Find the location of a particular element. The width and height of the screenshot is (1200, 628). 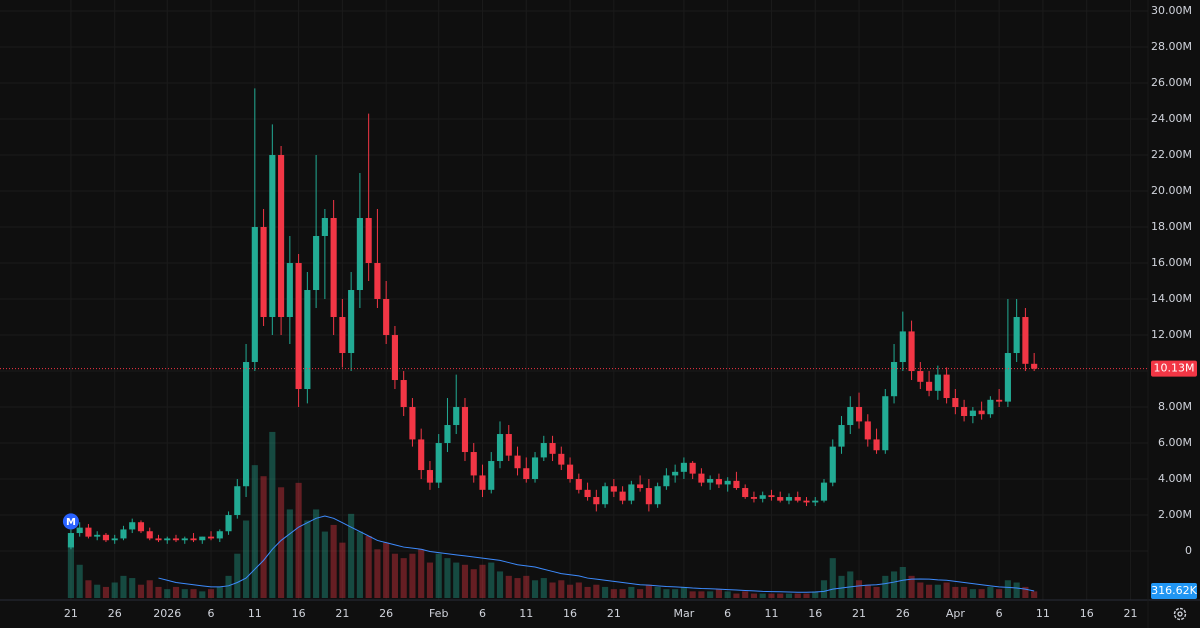

y-tick-label: 14.00M is located at coordinates (1171, 298).